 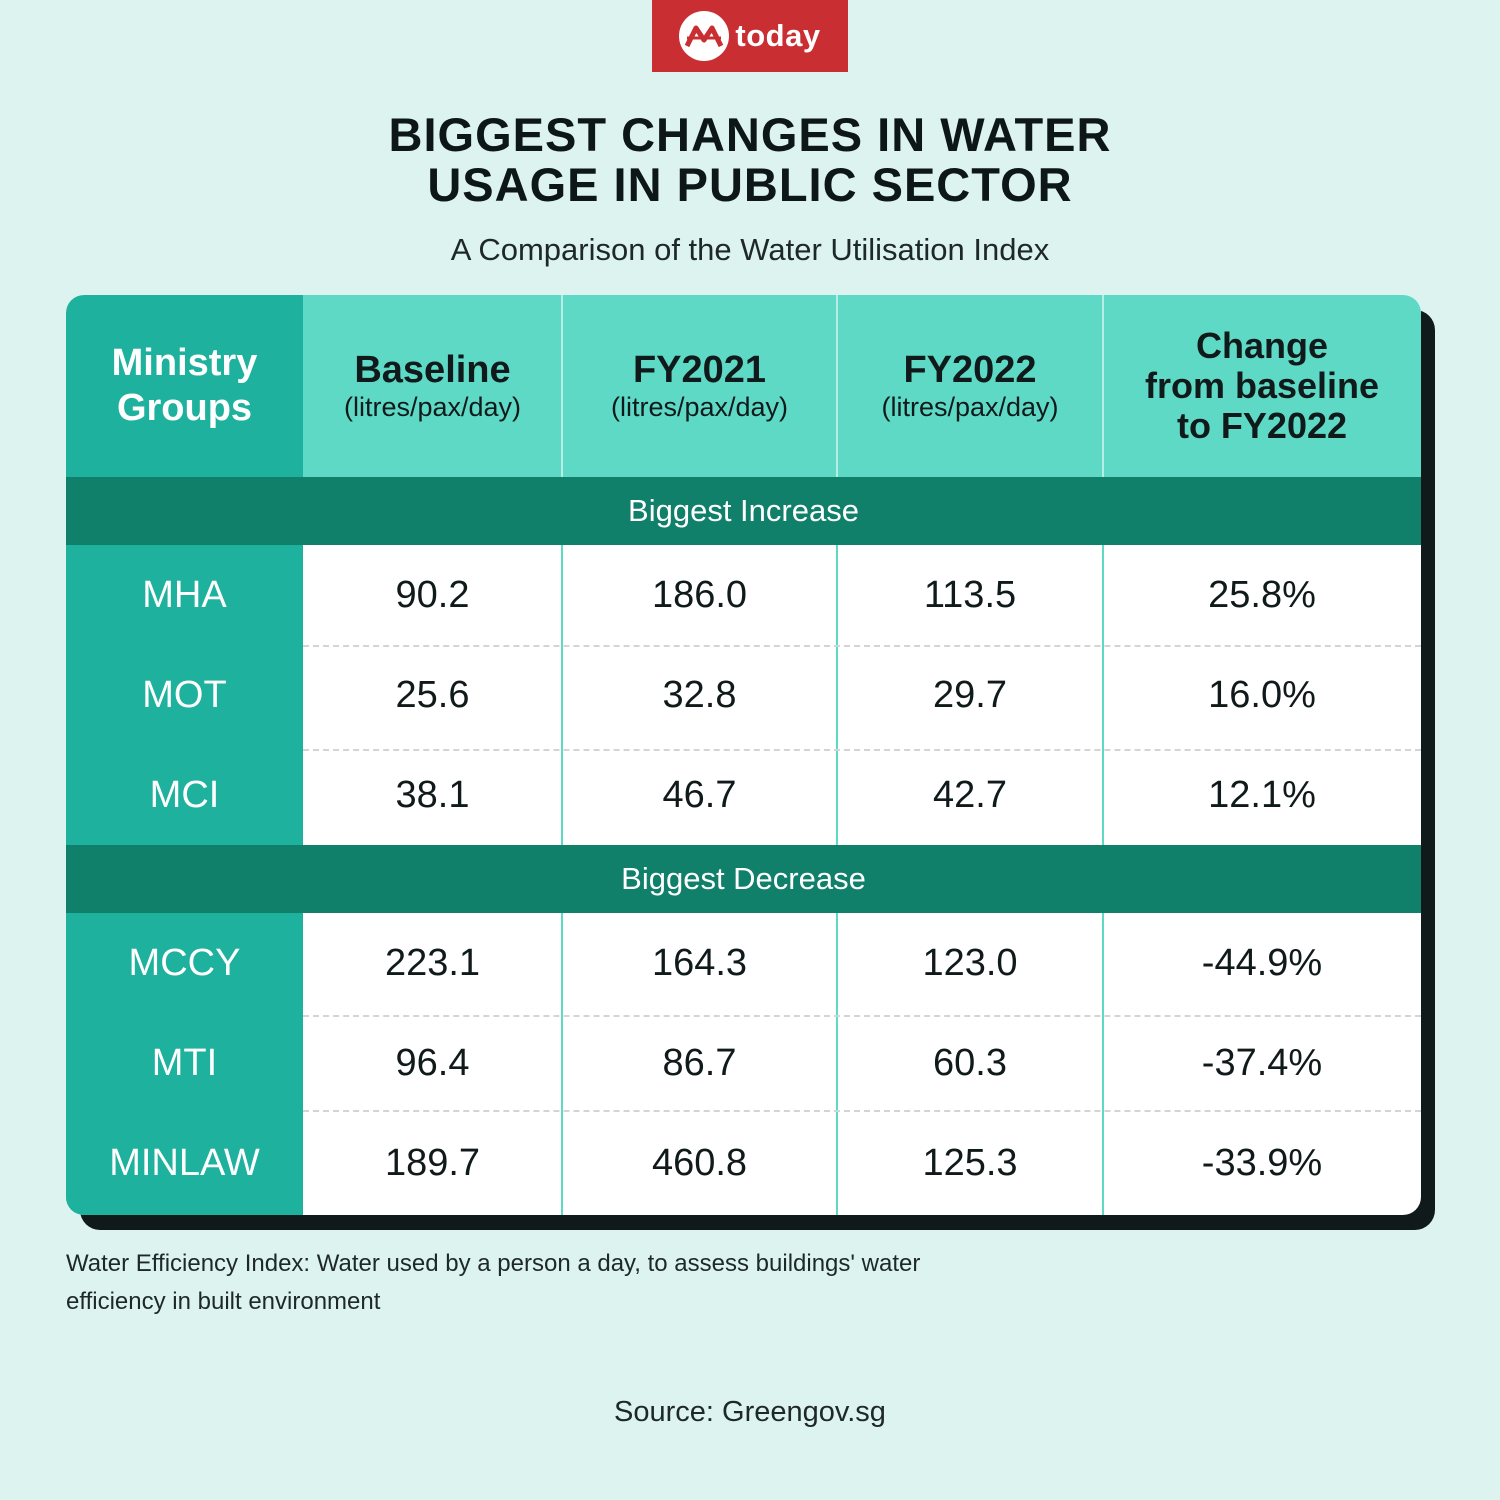 What do you see at coordinates (1262, 1062) in the screenshot?
I see `cell-mti-change: -37.4%` at bounding box center [1262, 1062].